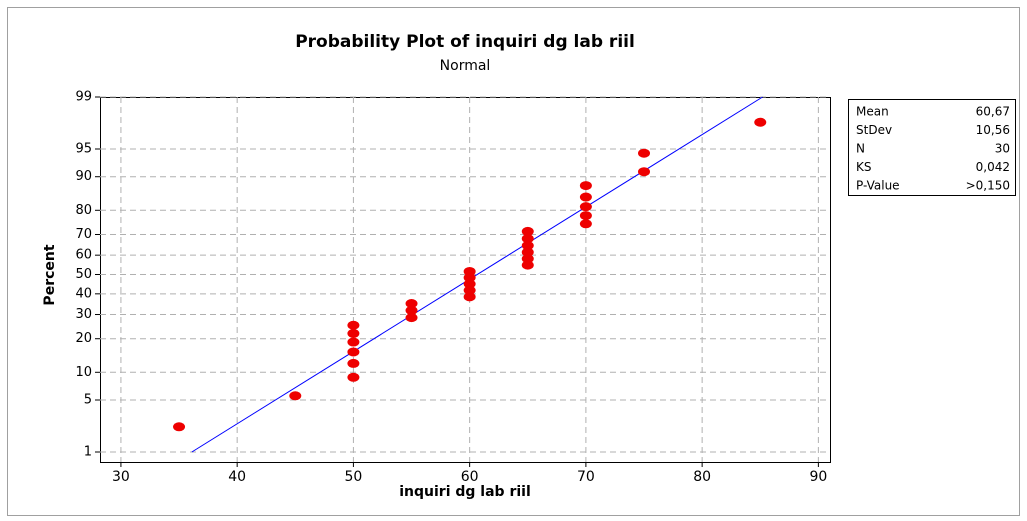  Describe the element at coordinates (83, 148) in the screenshot. I see `y-tick-label: 95` at that location.